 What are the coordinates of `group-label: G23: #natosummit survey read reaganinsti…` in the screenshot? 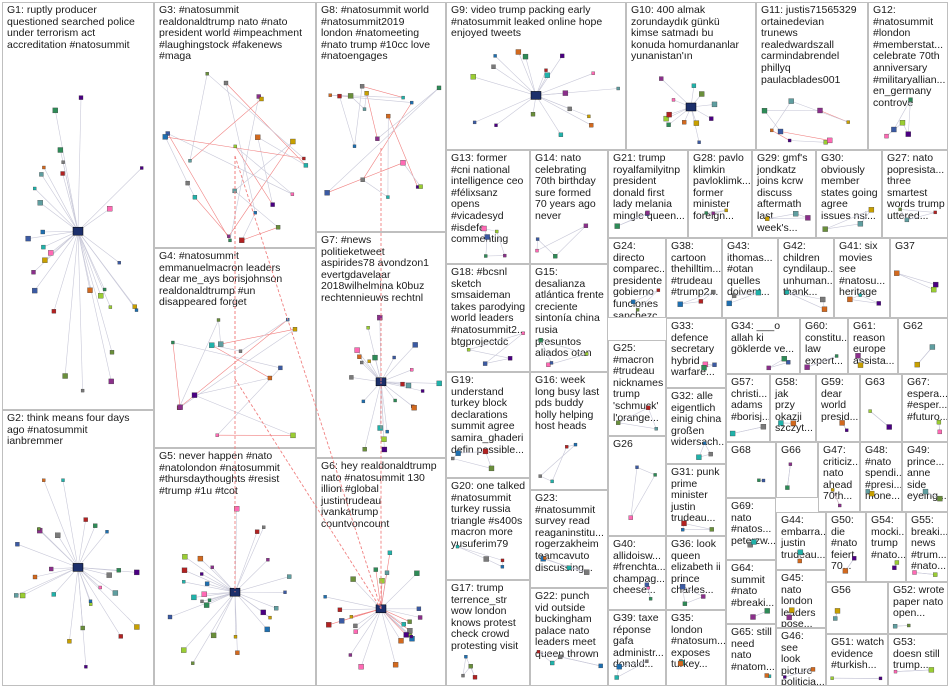 It's located at (569, 533).